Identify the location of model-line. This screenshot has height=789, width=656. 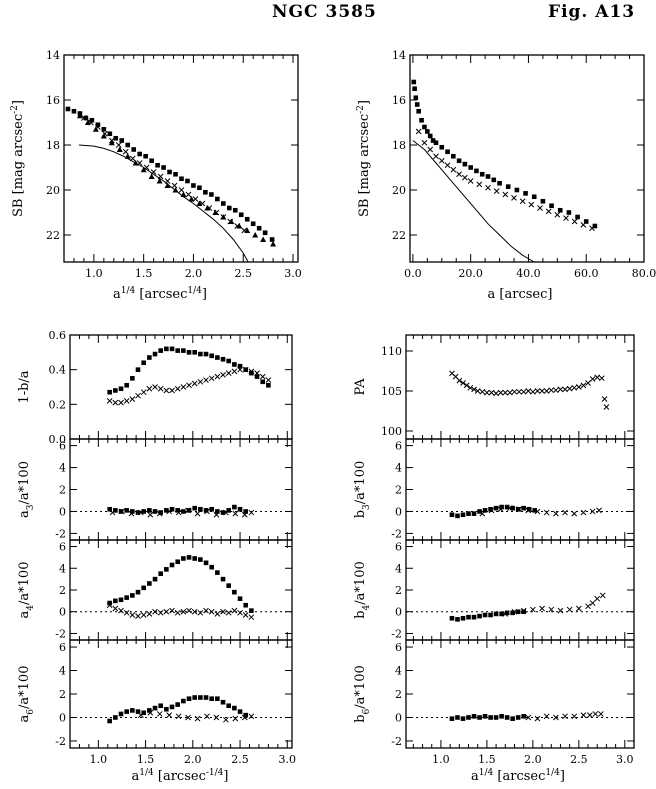
(473, 201).